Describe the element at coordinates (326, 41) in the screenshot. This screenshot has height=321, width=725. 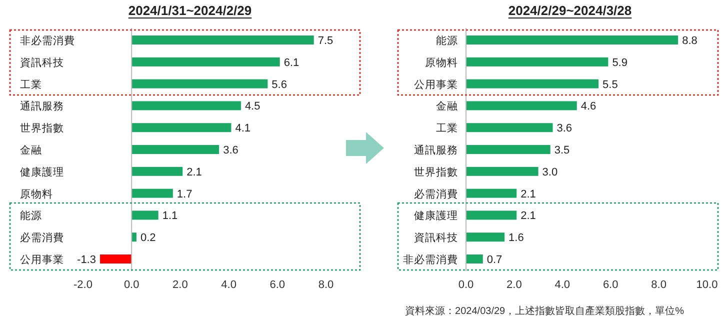
I see `data-label: 7.5` at that location.